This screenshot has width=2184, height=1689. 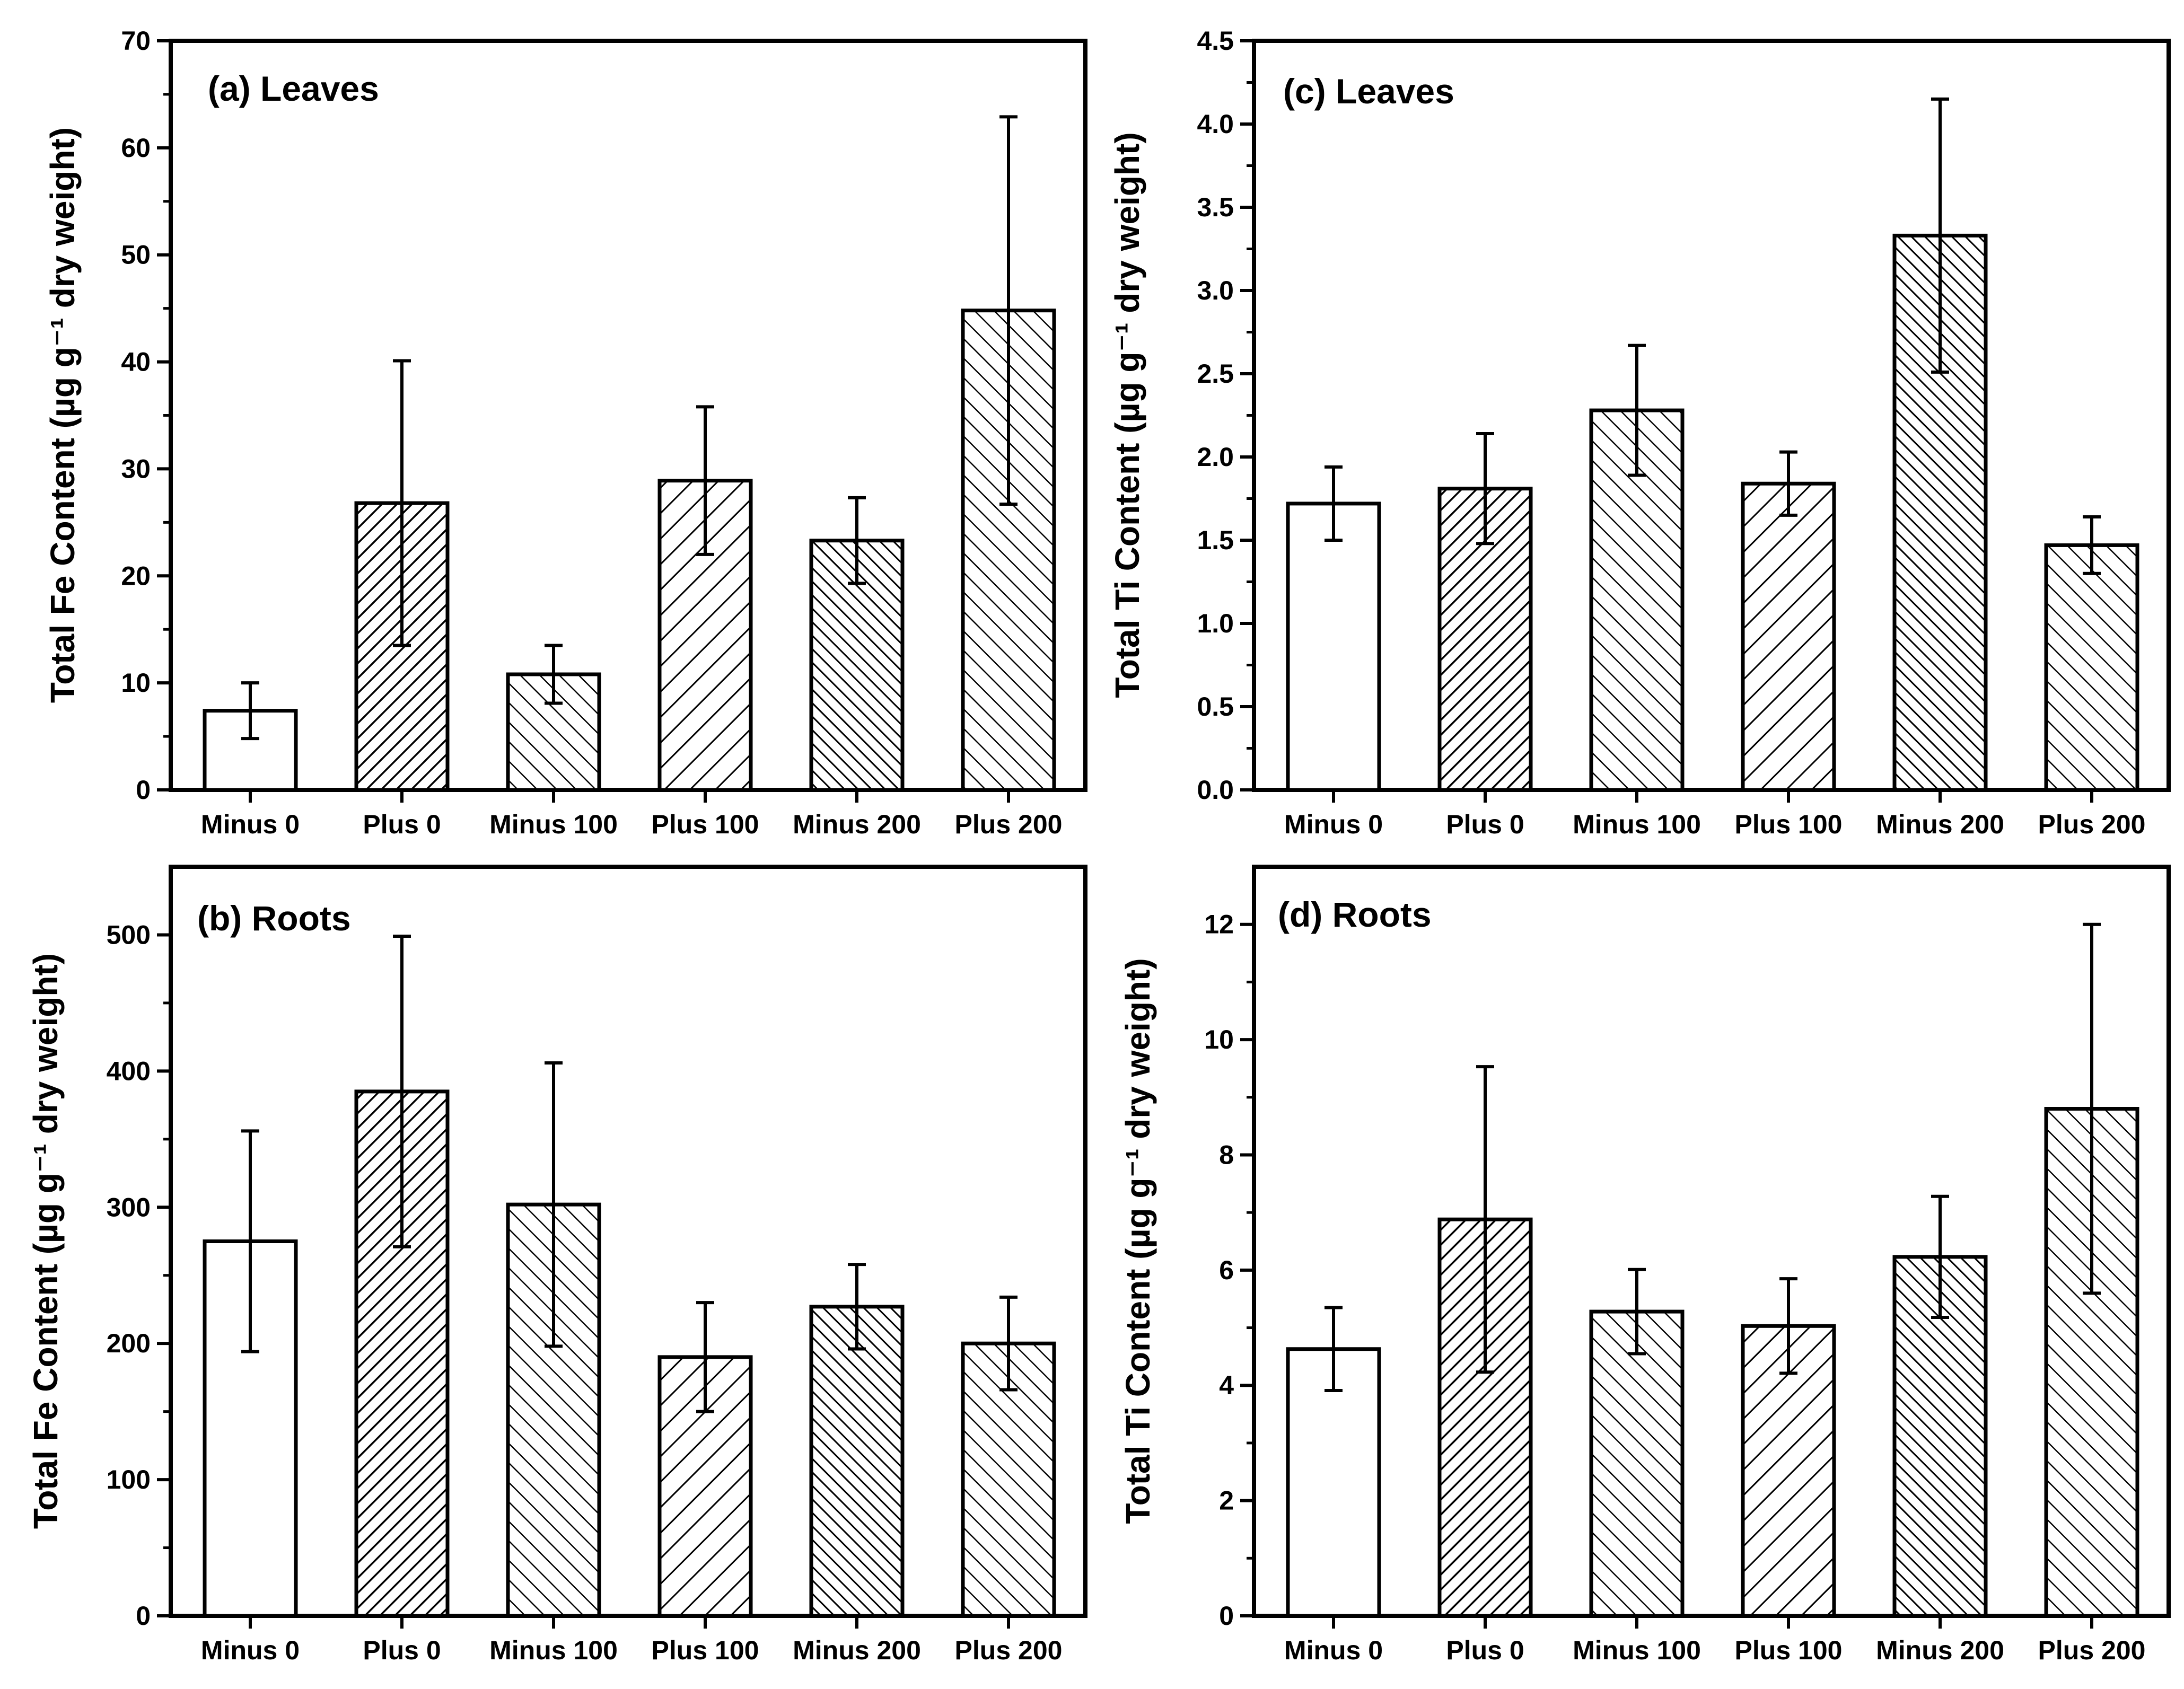 What do you see at coordinates (1226, 1154) in the screenshot?
I see `y-tick-label: 8` at bounding box center [1226, 1154].